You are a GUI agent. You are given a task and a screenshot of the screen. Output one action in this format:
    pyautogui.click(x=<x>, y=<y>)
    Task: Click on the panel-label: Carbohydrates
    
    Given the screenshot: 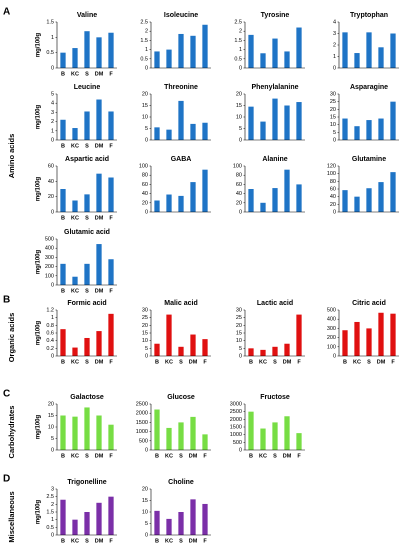 What is the action you would take?
    pyautogui.click(x=11, y=432)
    